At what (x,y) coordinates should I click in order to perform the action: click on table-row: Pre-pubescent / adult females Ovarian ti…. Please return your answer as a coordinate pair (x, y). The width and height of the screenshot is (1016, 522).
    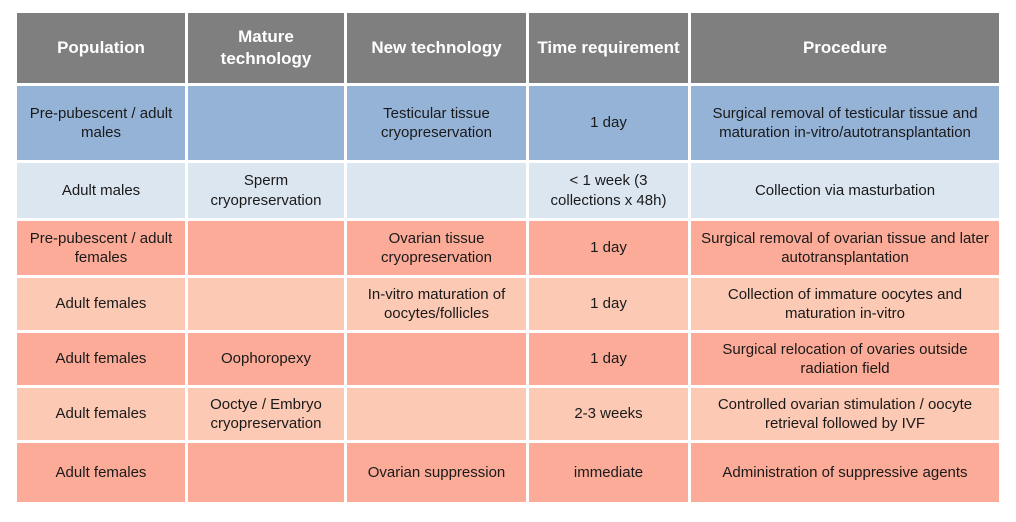
    Looking at the image, I should click on (508, 248).